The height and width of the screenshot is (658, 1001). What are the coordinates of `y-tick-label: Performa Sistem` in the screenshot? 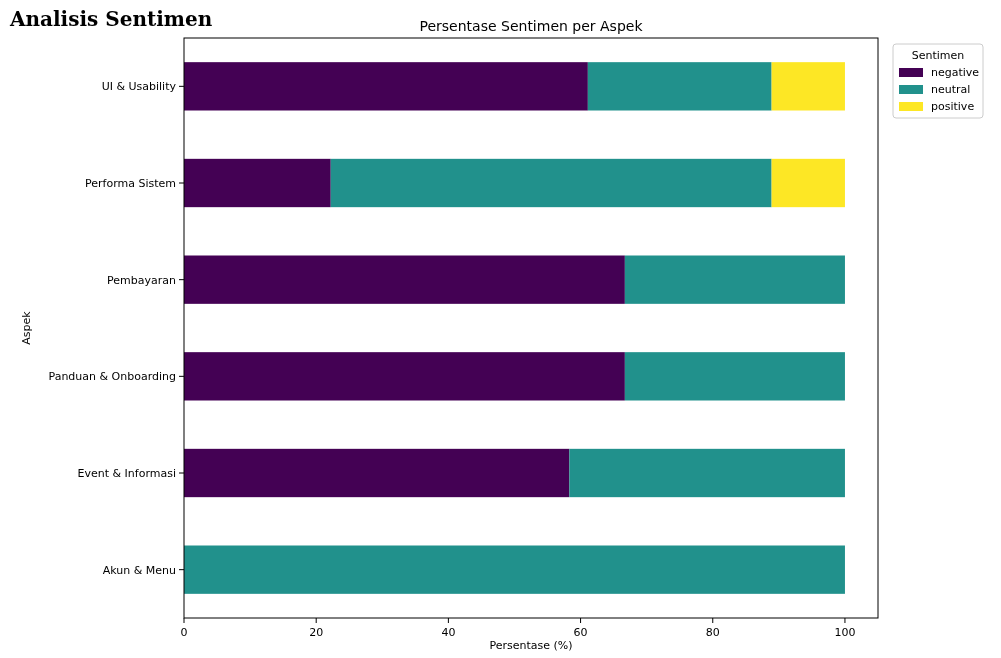 It's located at (130, 183).